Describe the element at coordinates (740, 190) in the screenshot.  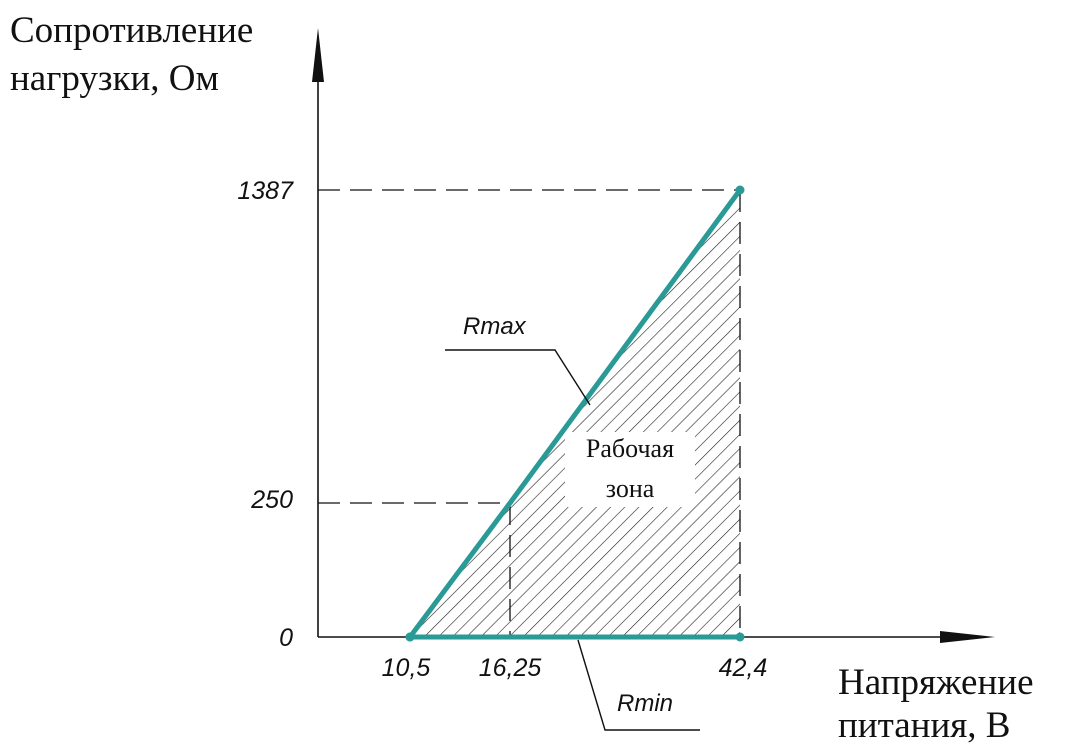
I see `data-point-rmax` at that location.